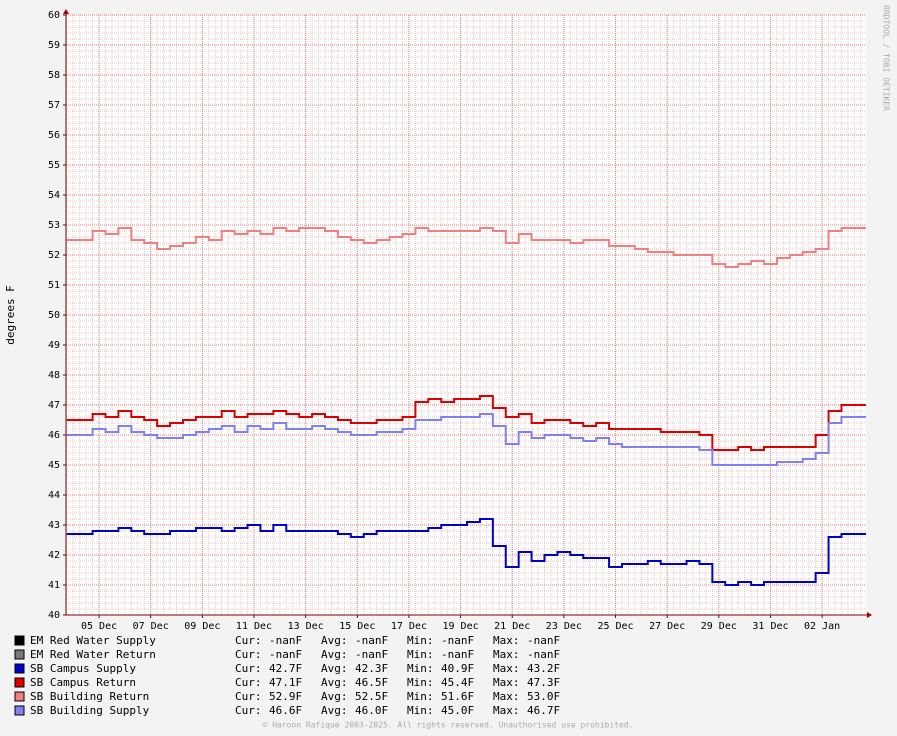 The image size is (897, 736). Describe the element at coordinates (54, 165) in the screenshot. I see `y-tick-label: 55` at that location.